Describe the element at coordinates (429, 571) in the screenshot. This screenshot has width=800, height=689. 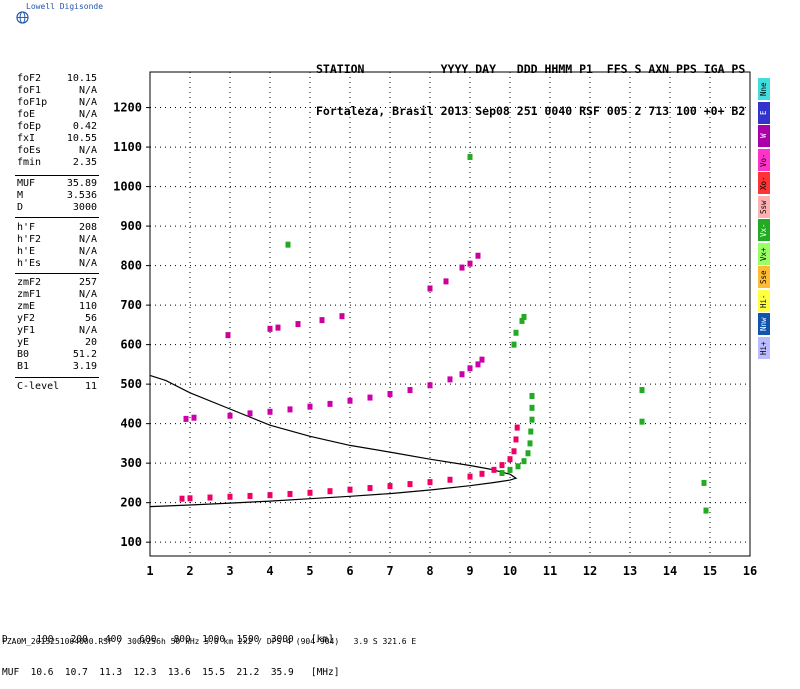
I see `x-tick-label: 8` at that location.